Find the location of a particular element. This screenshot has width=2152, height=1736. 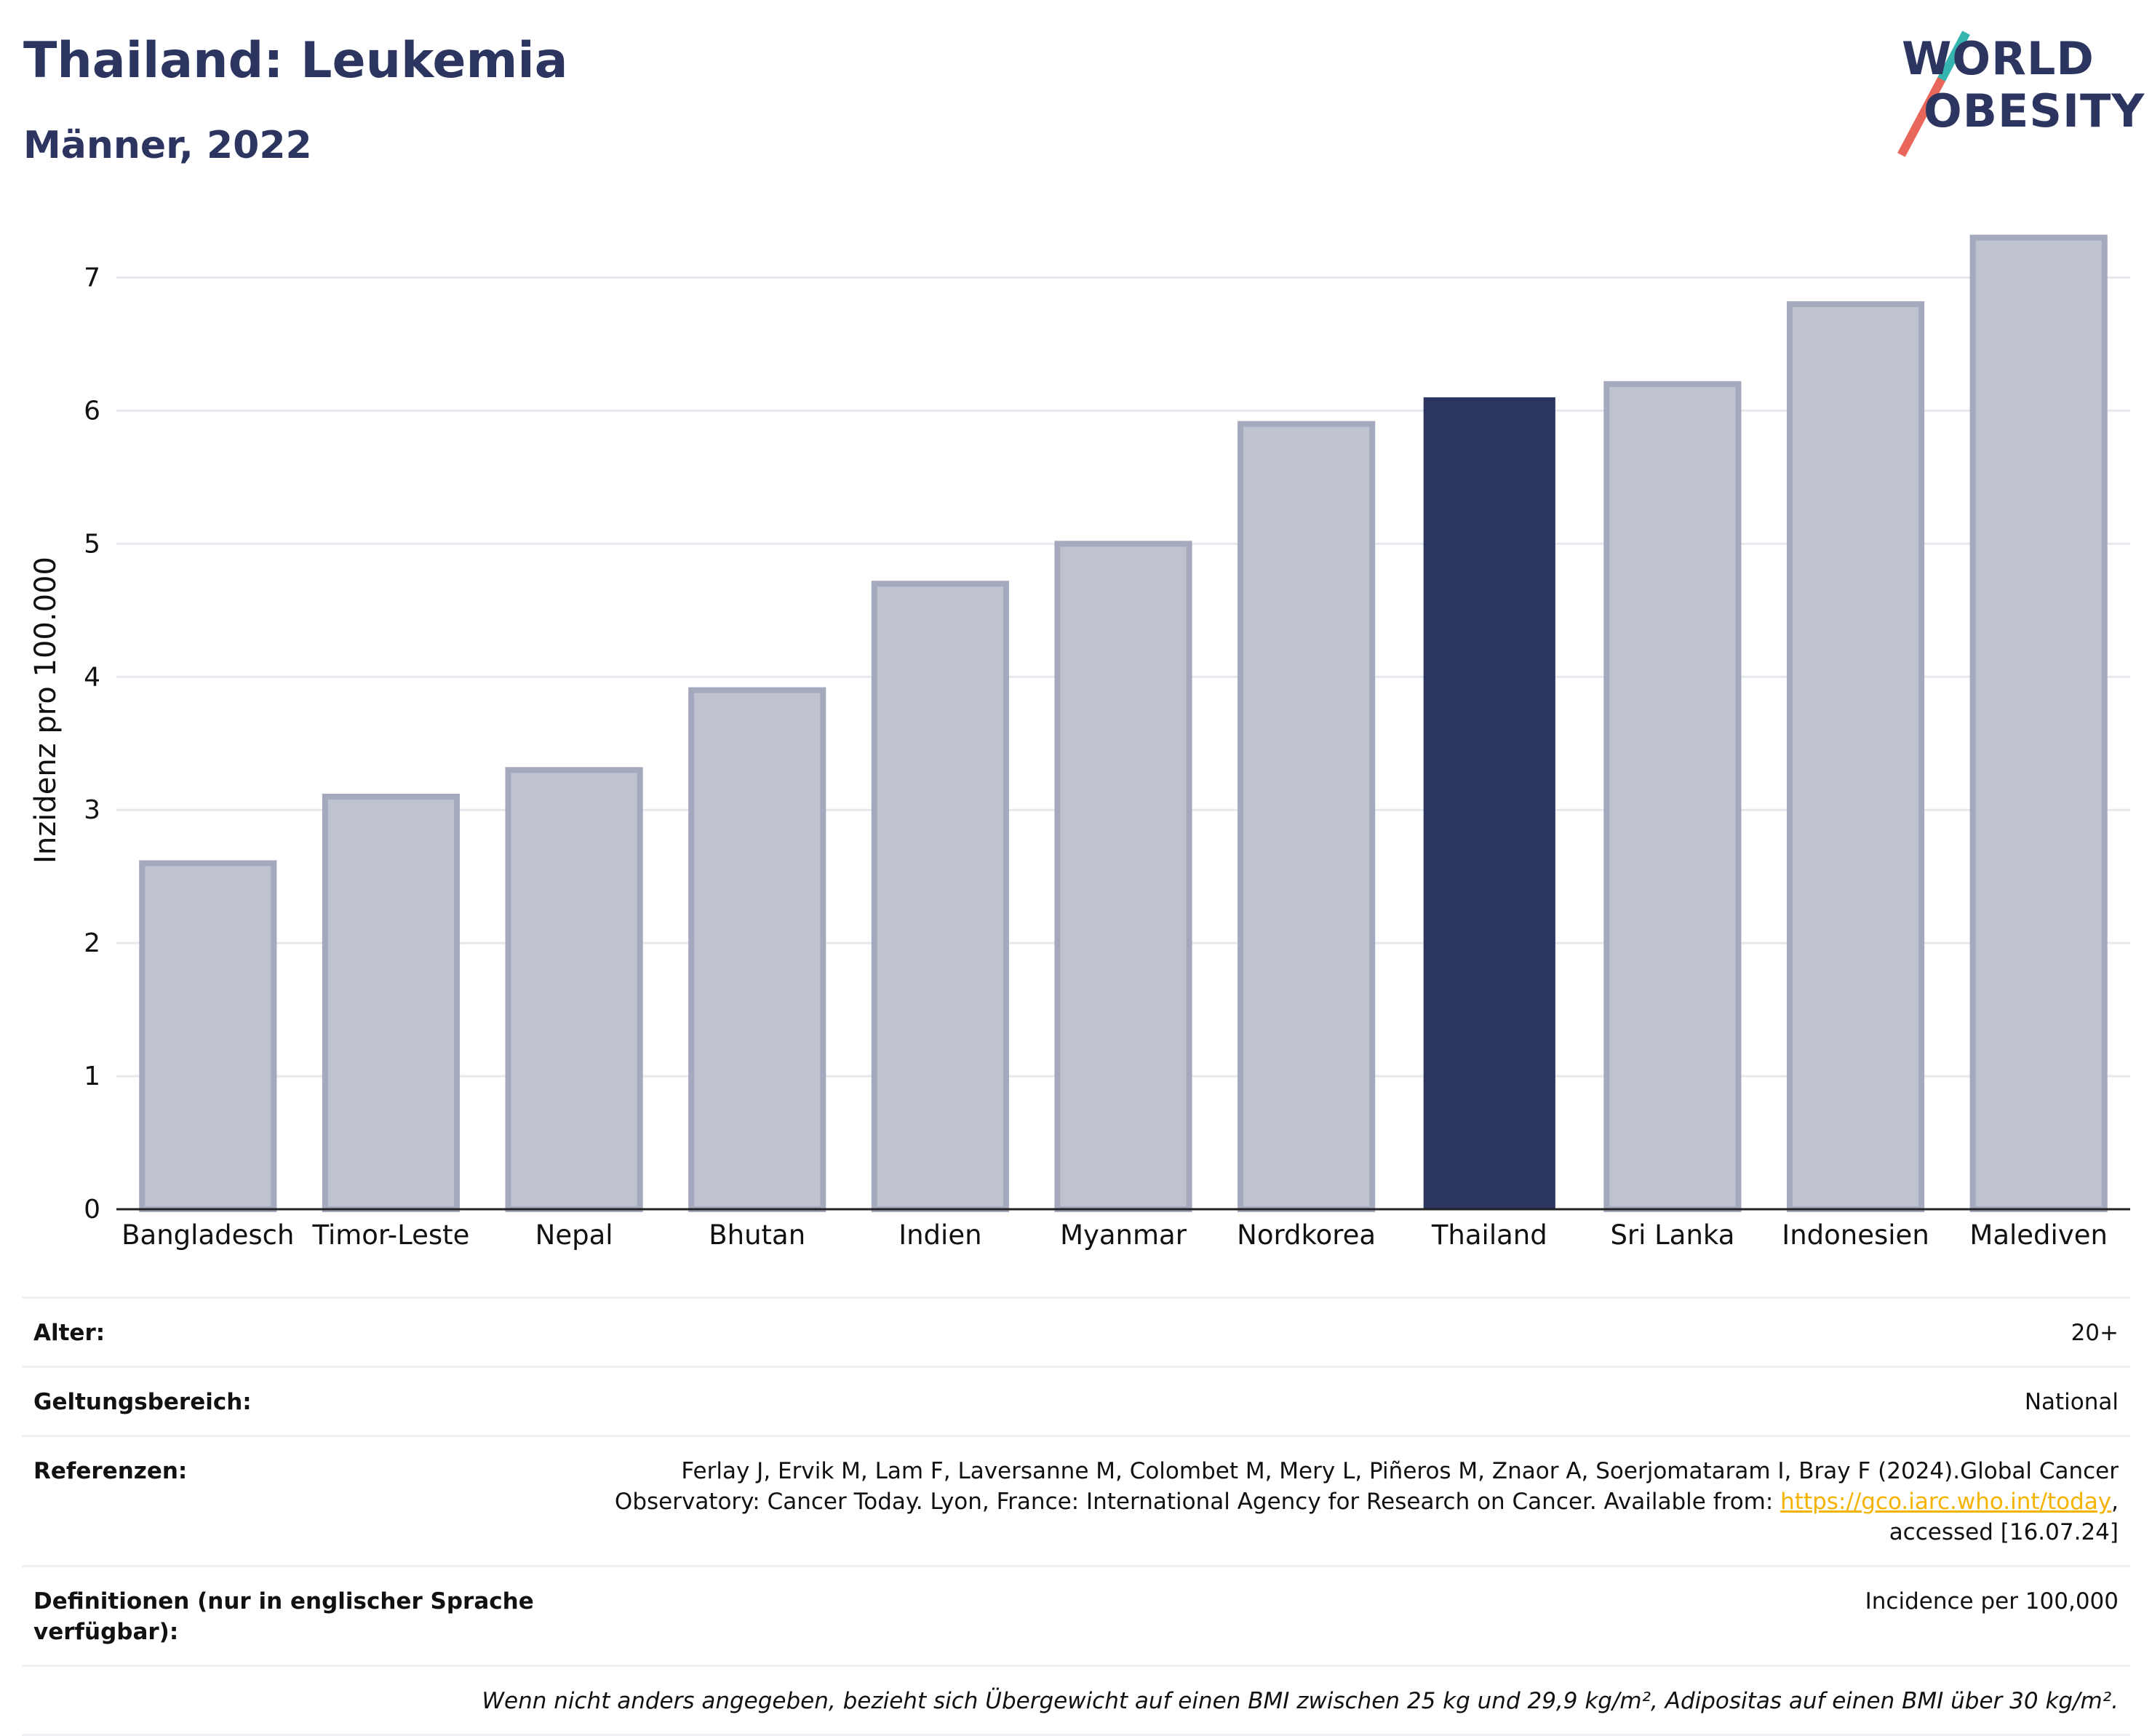

meta-scope-label: Geltungsbereich: is located at coordinates (143, 1402).